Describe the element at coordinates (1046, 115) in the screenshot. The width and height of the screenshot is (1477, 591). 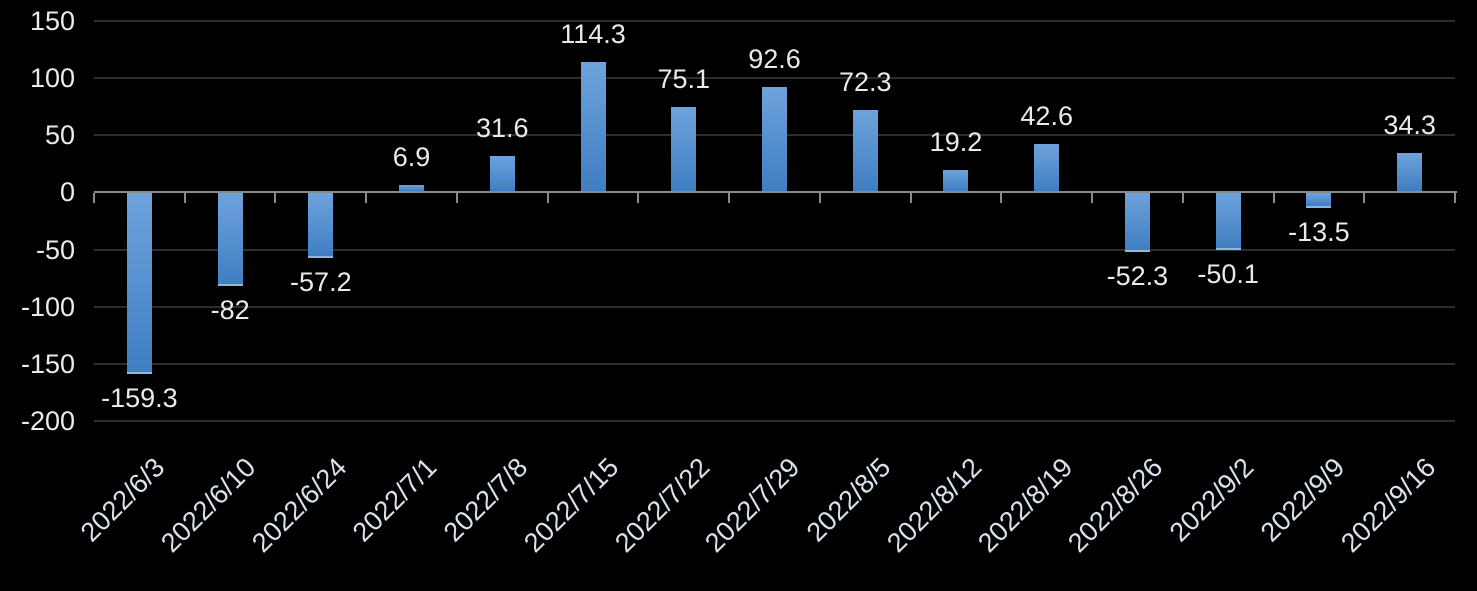
I see `bar-value-label: 42.6` at that location.